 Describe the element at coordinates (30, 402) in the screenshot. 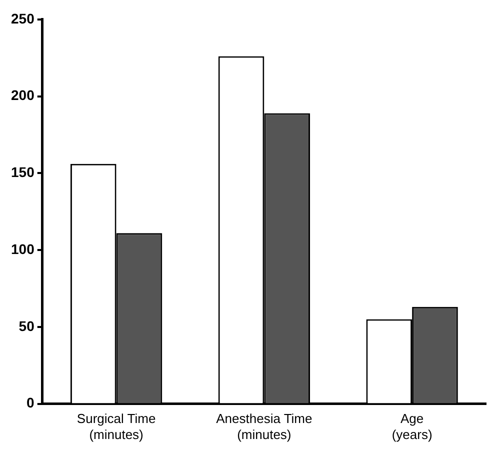

I see `y-tick-label: 0` at that location.